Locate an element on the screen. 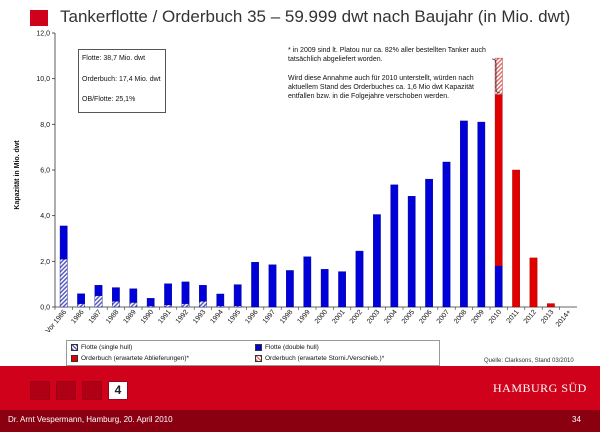 The width and height of the screenshot is (600, 432). x-tick-label: 2008 is located at coordinates (460, 317).